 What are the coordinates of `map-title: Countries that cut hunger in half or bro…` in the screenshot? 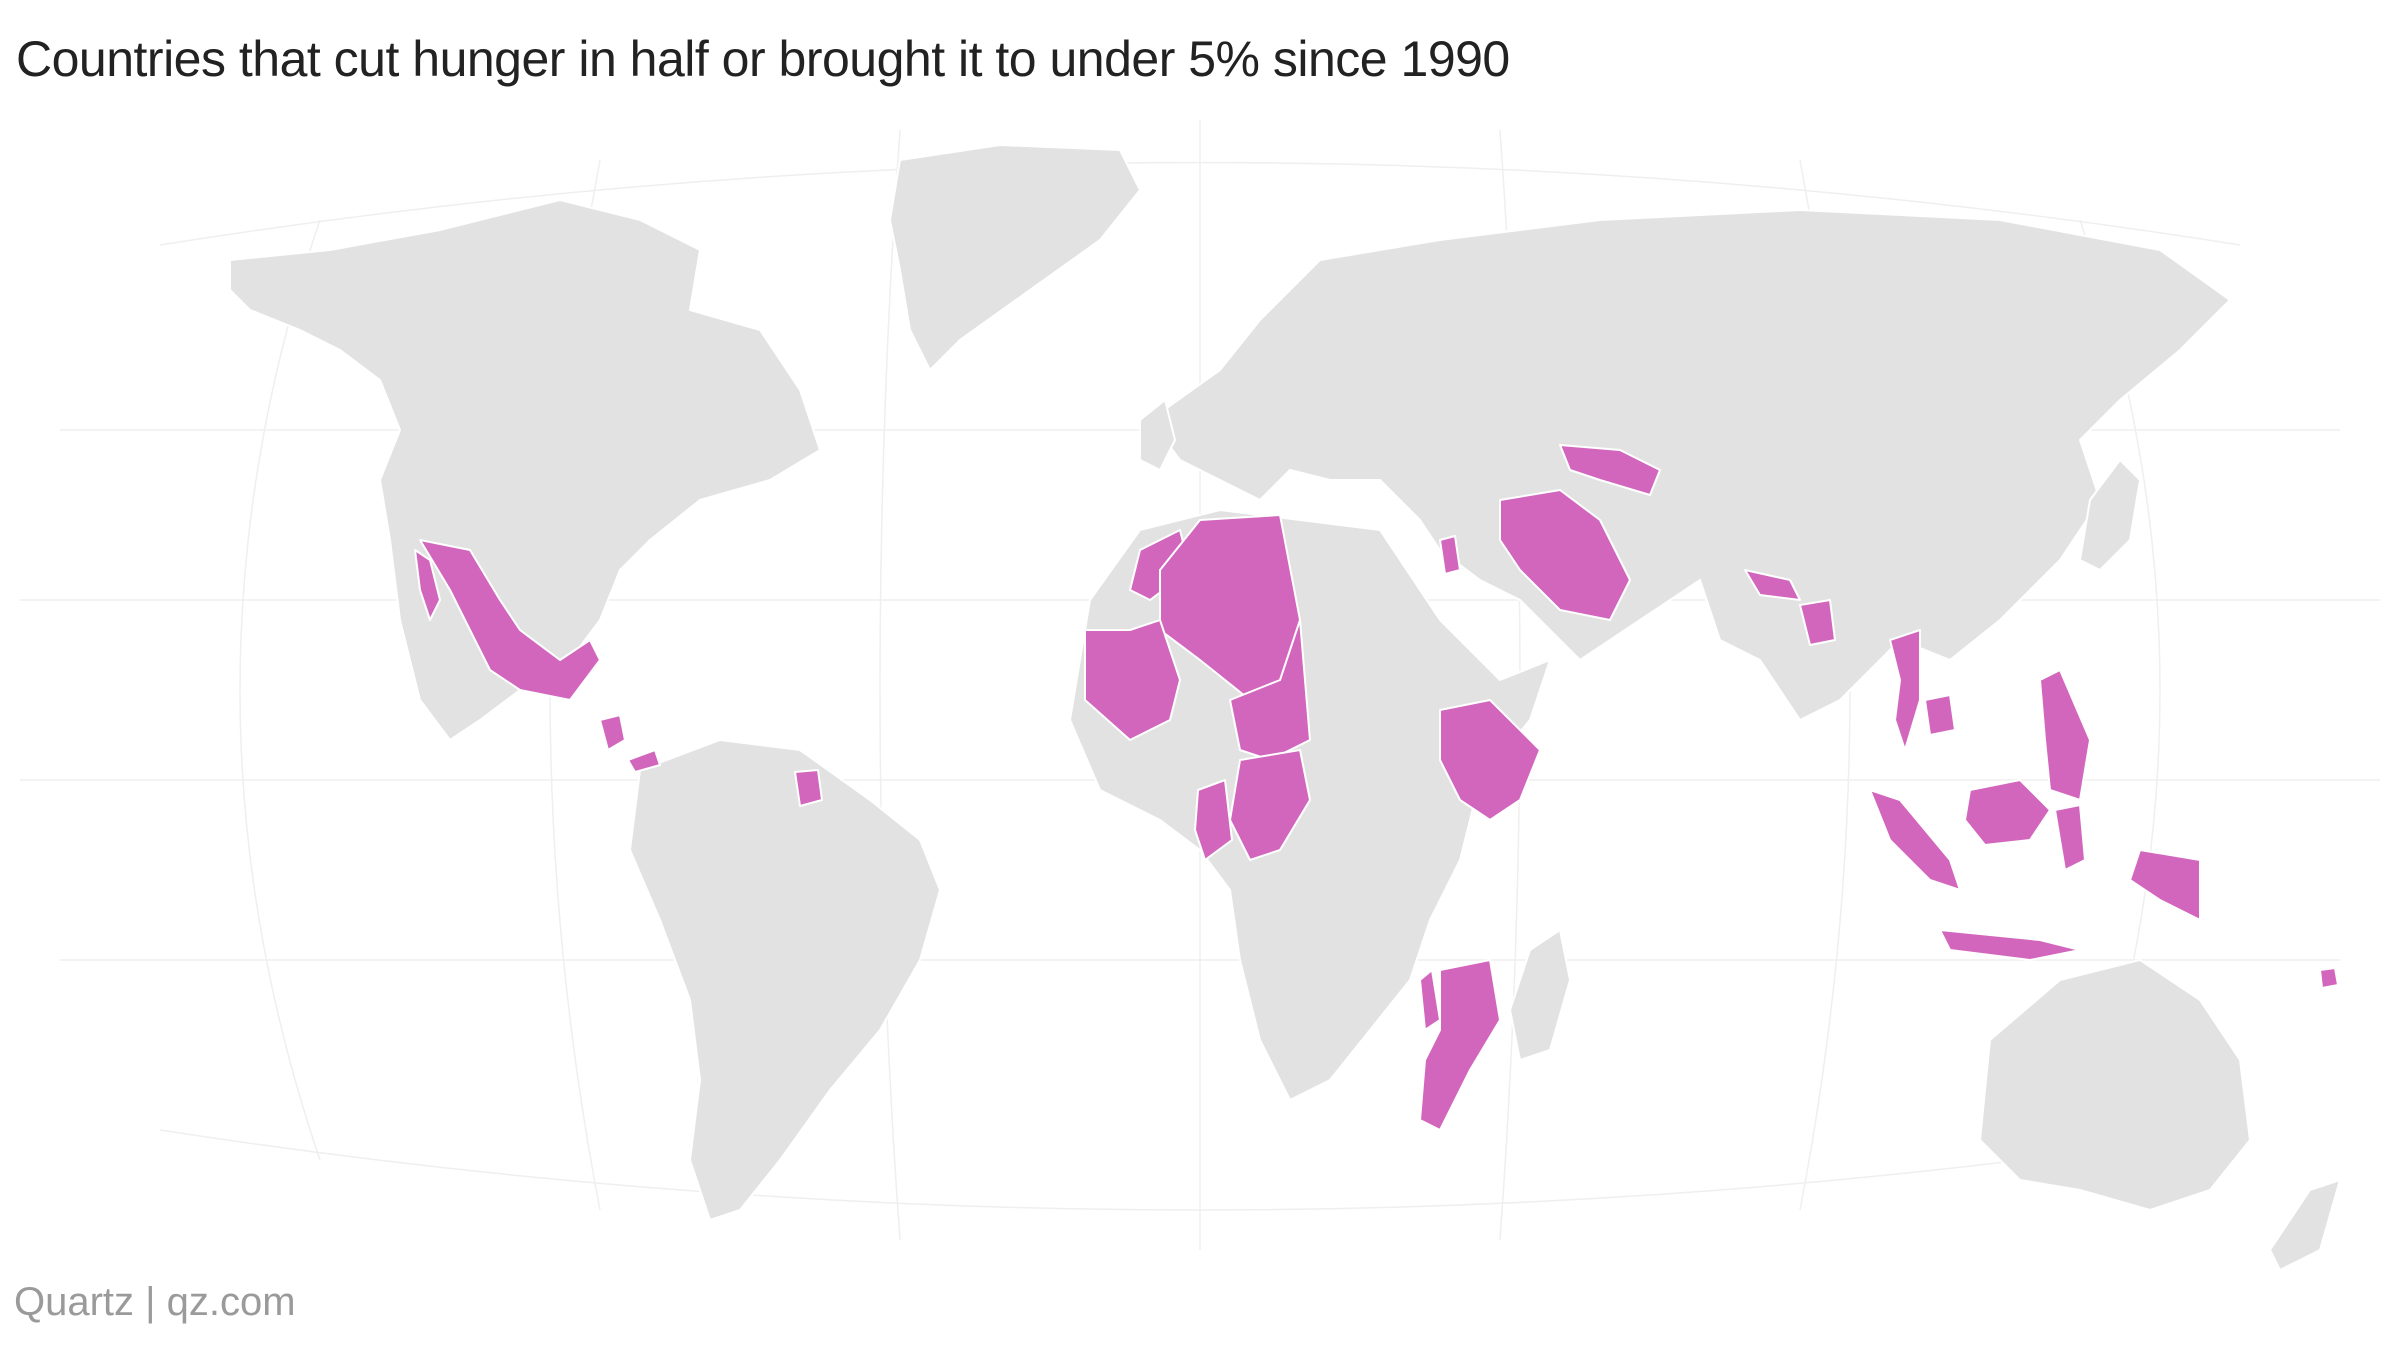 It's located at (763, 59).